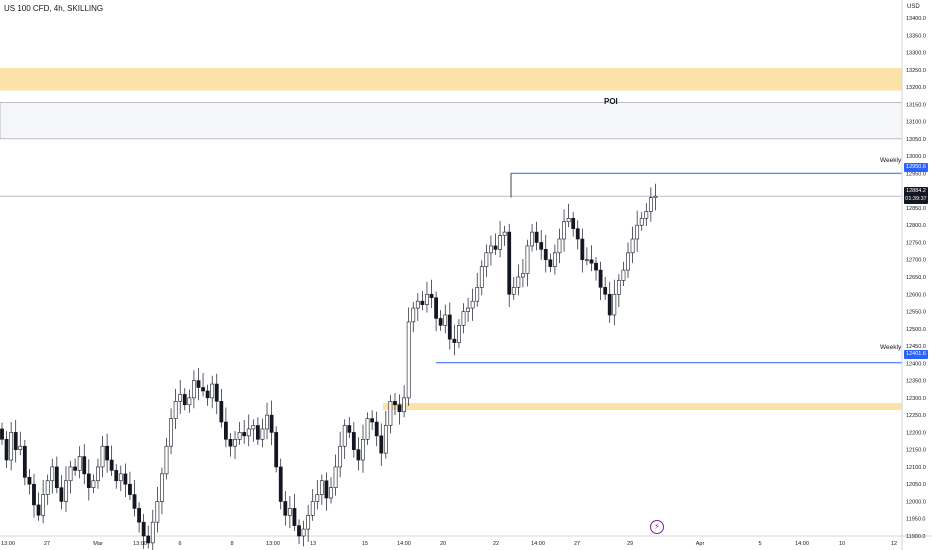 The height and width of the screenshot is (550, 932). I want to click on time-tick-label: 14:00, so click(538, 544).